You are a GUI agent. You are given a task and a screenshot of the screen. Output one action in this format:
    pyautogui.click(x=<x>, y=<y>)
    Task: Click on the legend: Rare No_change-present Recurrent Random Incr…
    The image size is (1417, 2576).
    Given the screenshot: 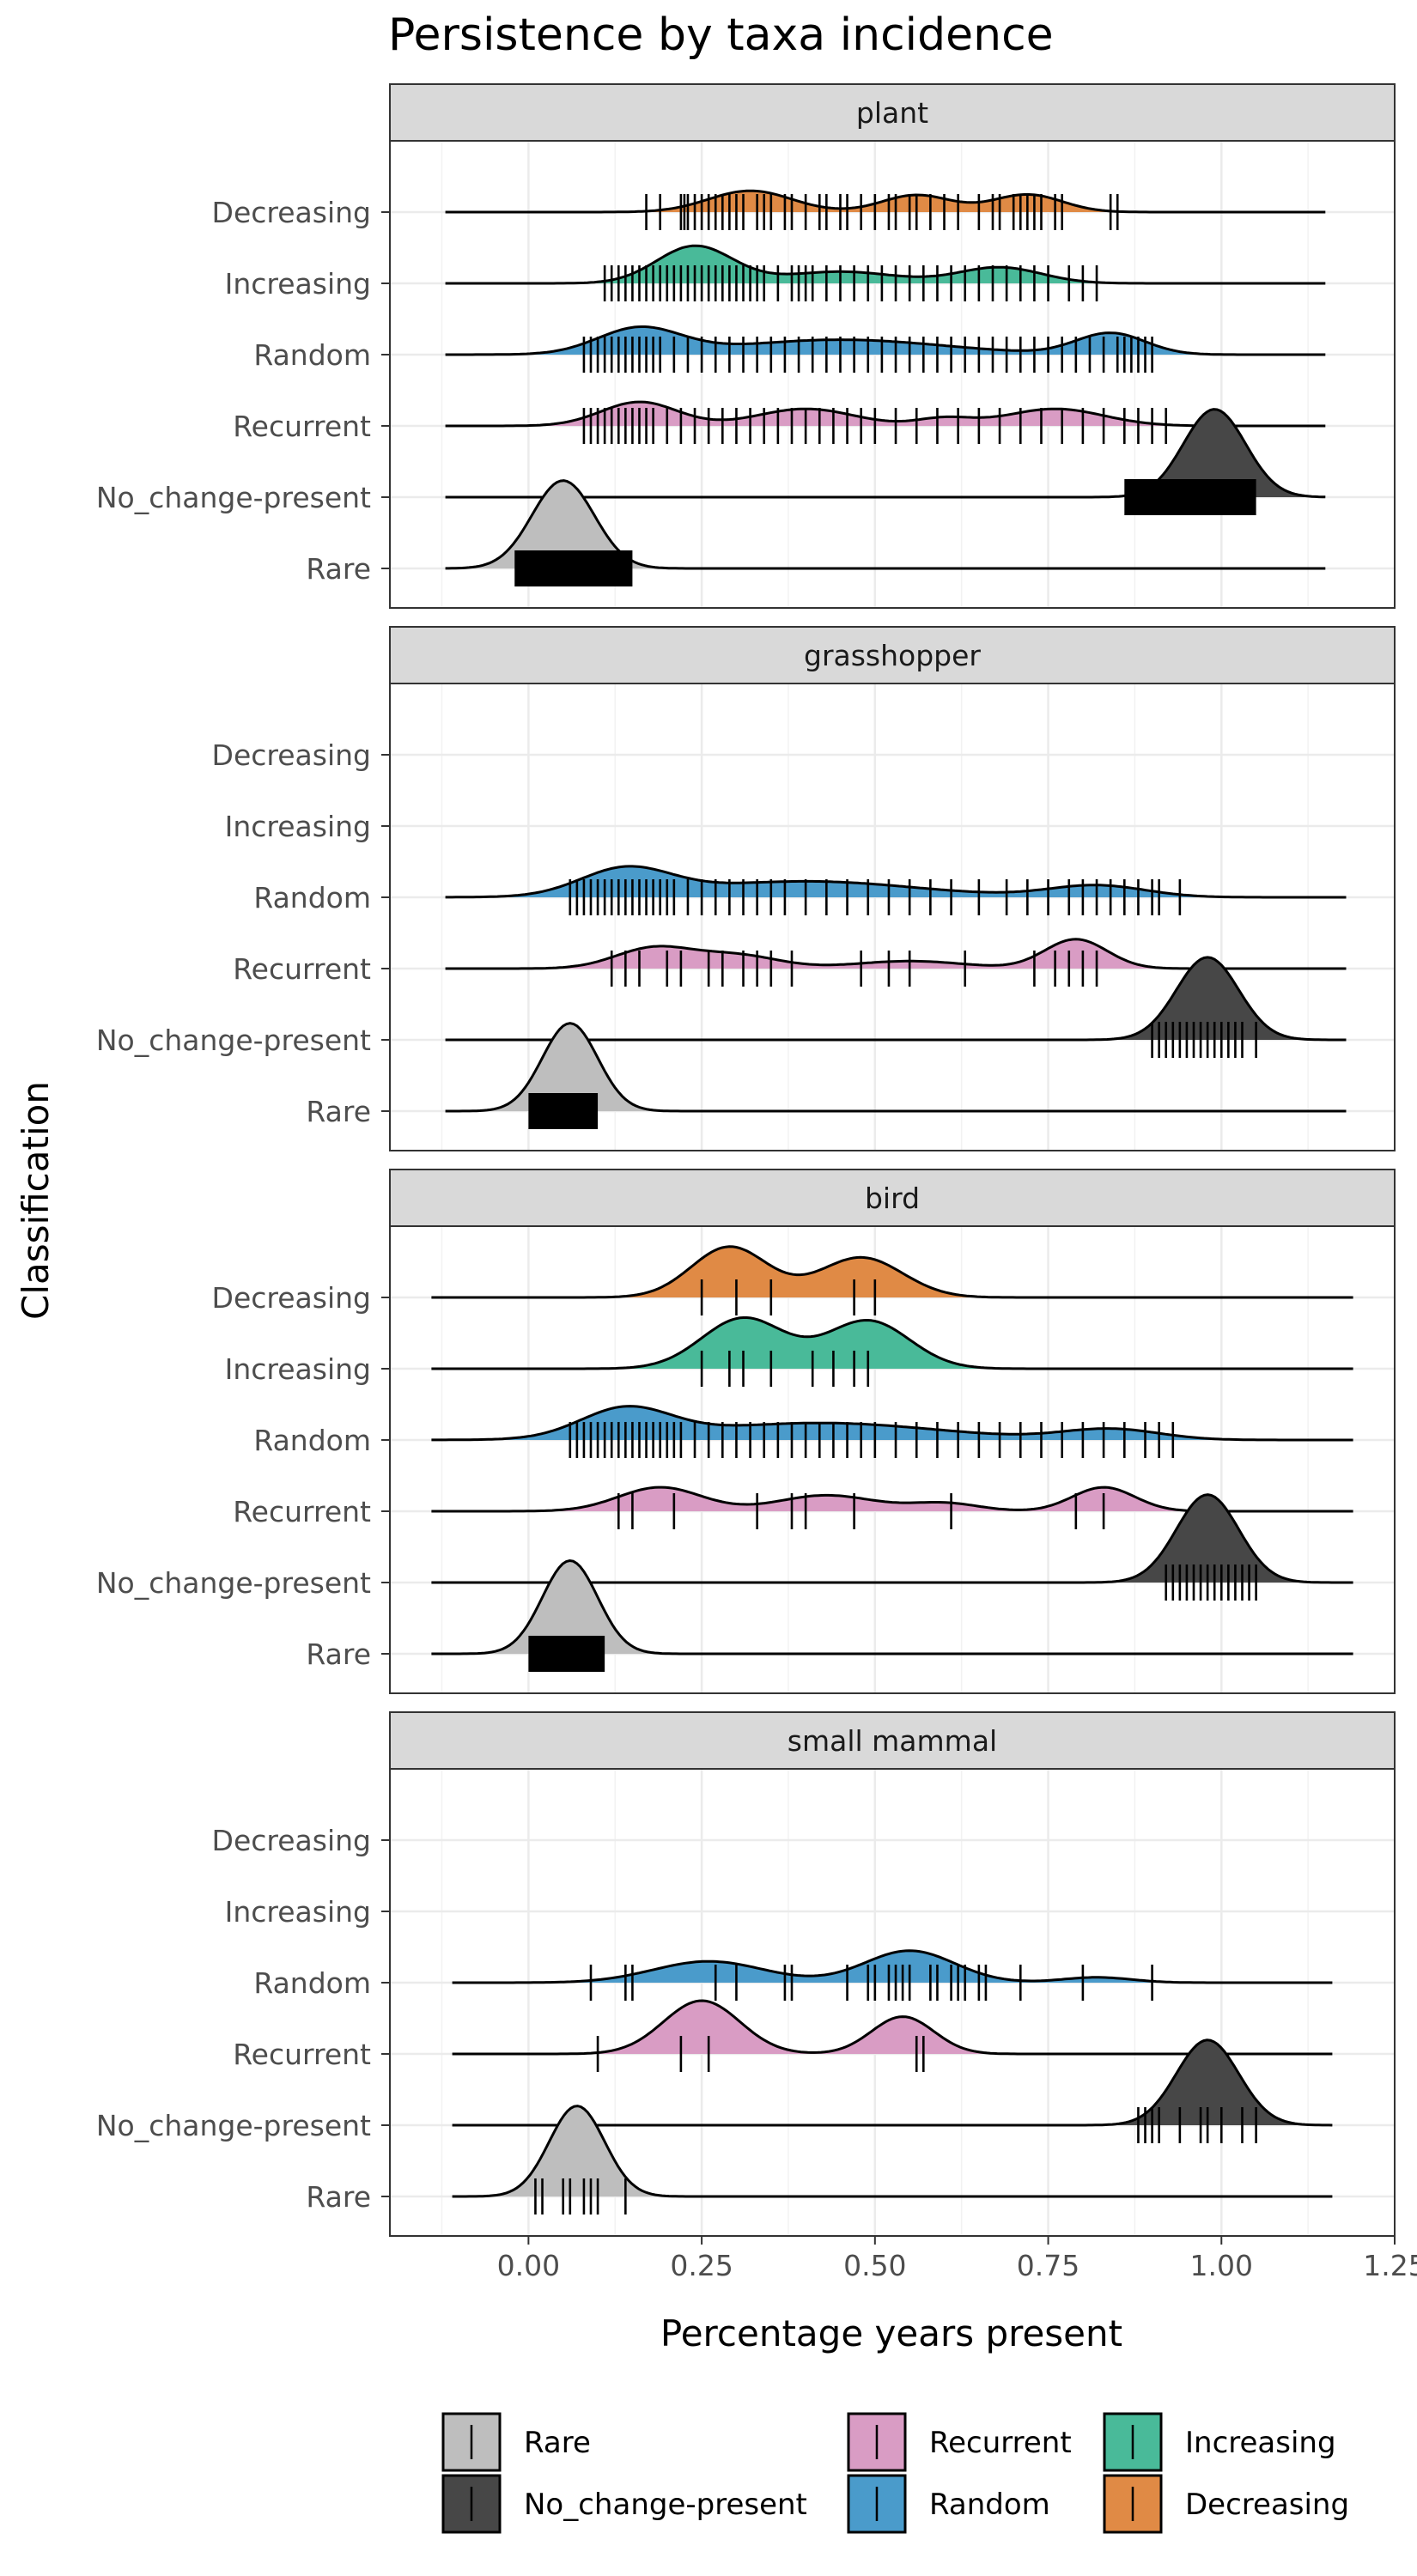 What is the action you would take?
    pyautogui.click(x=895, y=2473)
    